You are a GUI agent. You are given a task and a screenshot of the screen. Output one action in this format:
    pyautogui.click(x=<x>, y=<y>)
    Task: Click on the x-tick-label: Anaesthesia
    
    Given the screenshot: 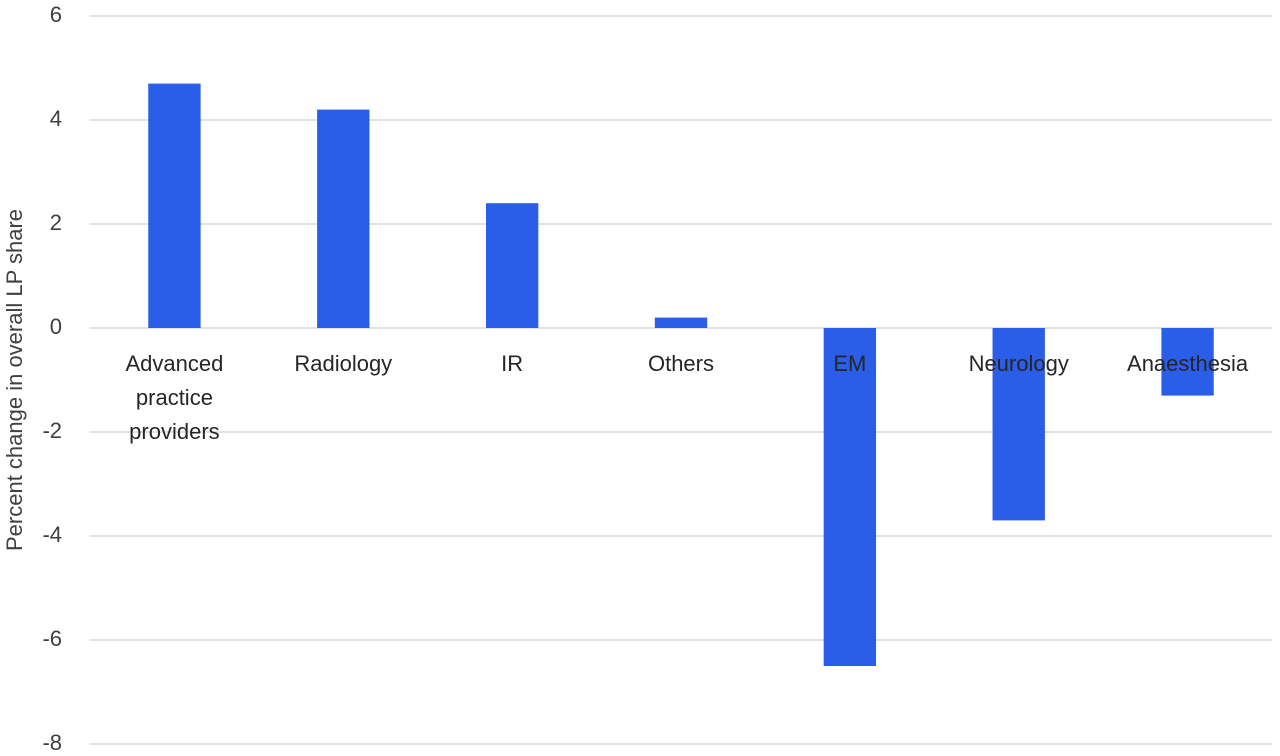 What is the action you would take?
    pyautogui.click(x=1188, y=363)
    